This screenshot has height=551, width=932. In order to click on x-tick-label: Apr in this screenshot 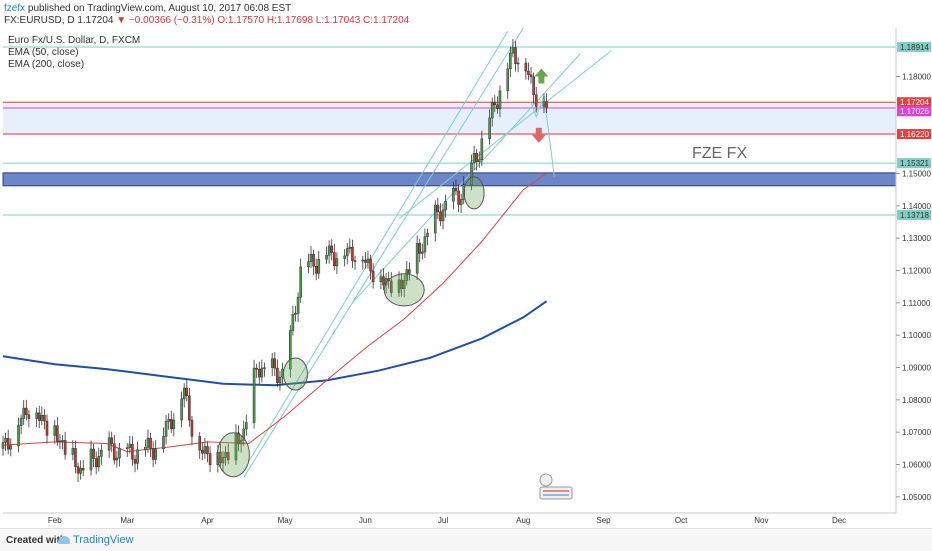, I will do `click(207, 520)`.